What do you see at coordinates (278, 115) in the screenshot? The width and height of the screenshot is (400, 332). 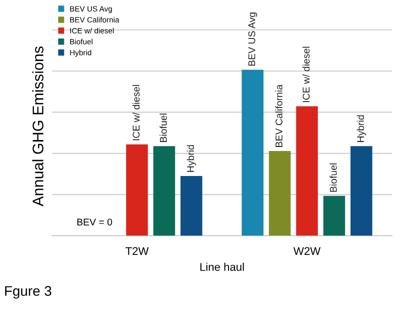 I see `text: BEV California` at bounding box center [278, 115].